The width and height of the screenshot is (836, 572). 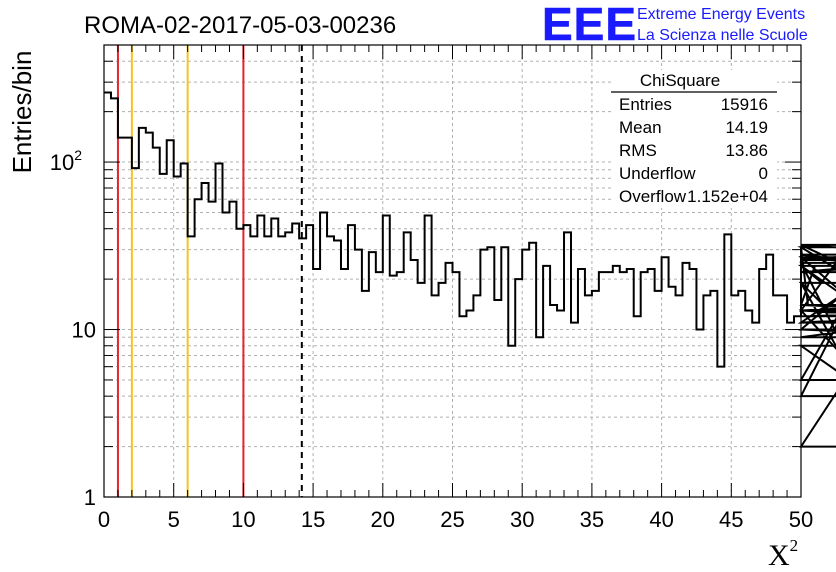 What do you see at coordinates (794, 545) in the screenshot?
I see `x-axis-label-sup: 2` at bounding box center [794, 545].